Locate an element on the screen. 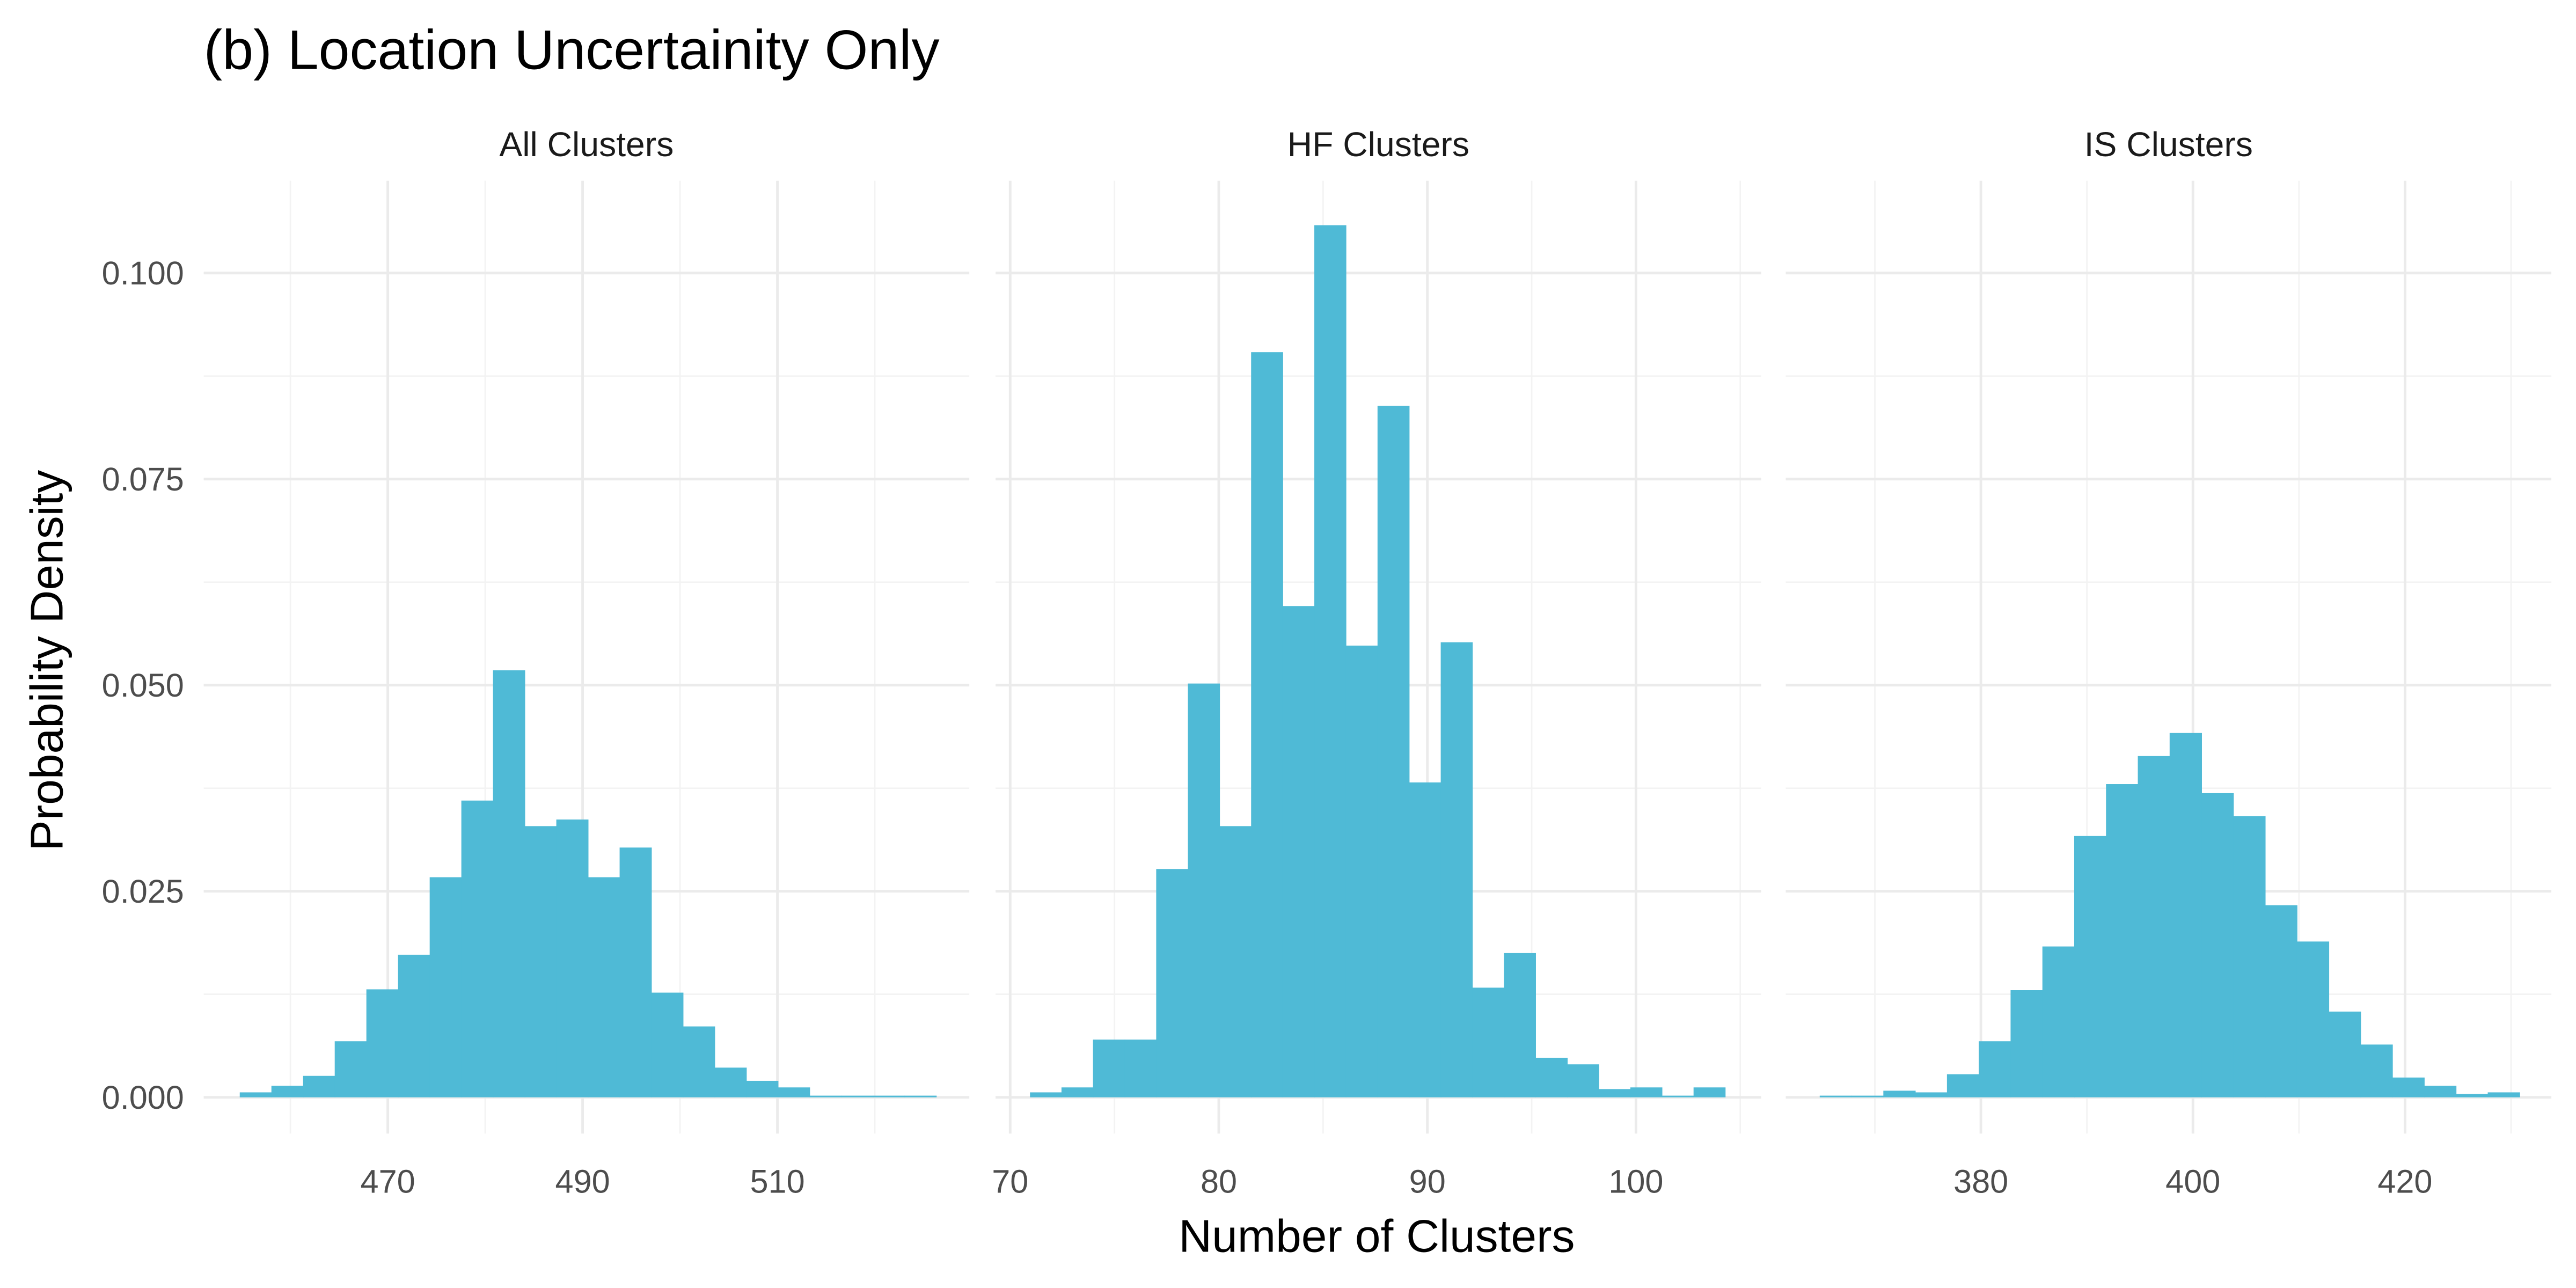 The height and width of the screenshot is (1288, 2576). facet-title: HF Clusters is located at coordinates (1378, 144).